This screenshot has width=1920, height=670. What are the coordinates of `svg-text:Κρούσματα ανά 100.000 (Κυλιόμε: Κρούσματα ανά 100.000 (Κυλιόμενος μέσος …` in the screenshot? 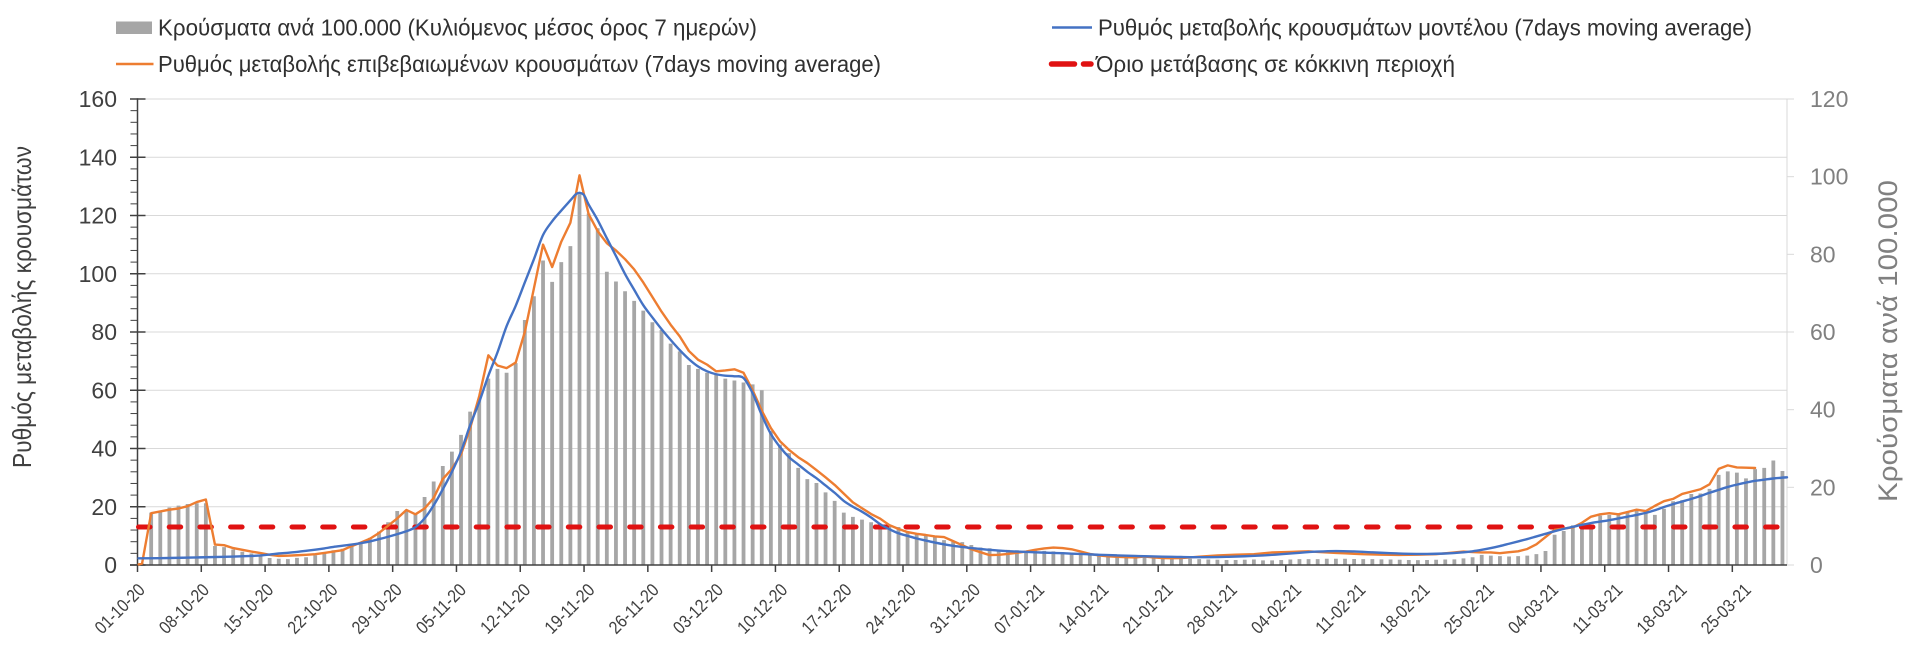 It's located at (457, 28).